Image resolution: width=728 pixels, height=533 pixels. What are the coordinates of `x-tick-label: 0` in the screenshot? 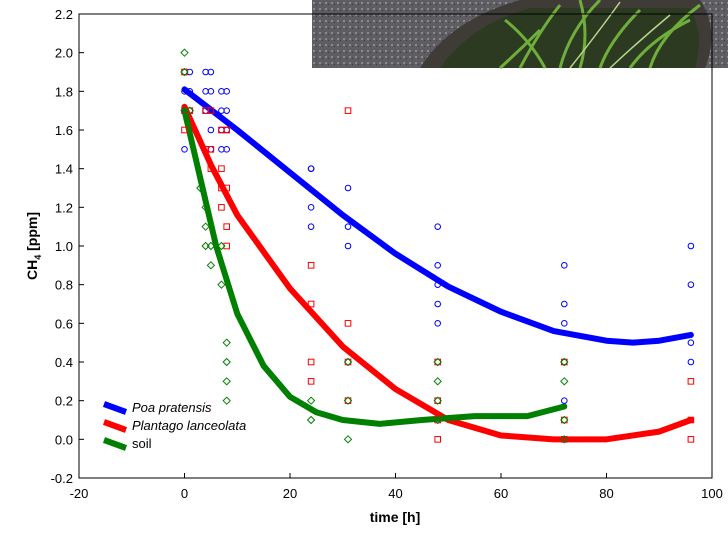 It's located at (184, 493).